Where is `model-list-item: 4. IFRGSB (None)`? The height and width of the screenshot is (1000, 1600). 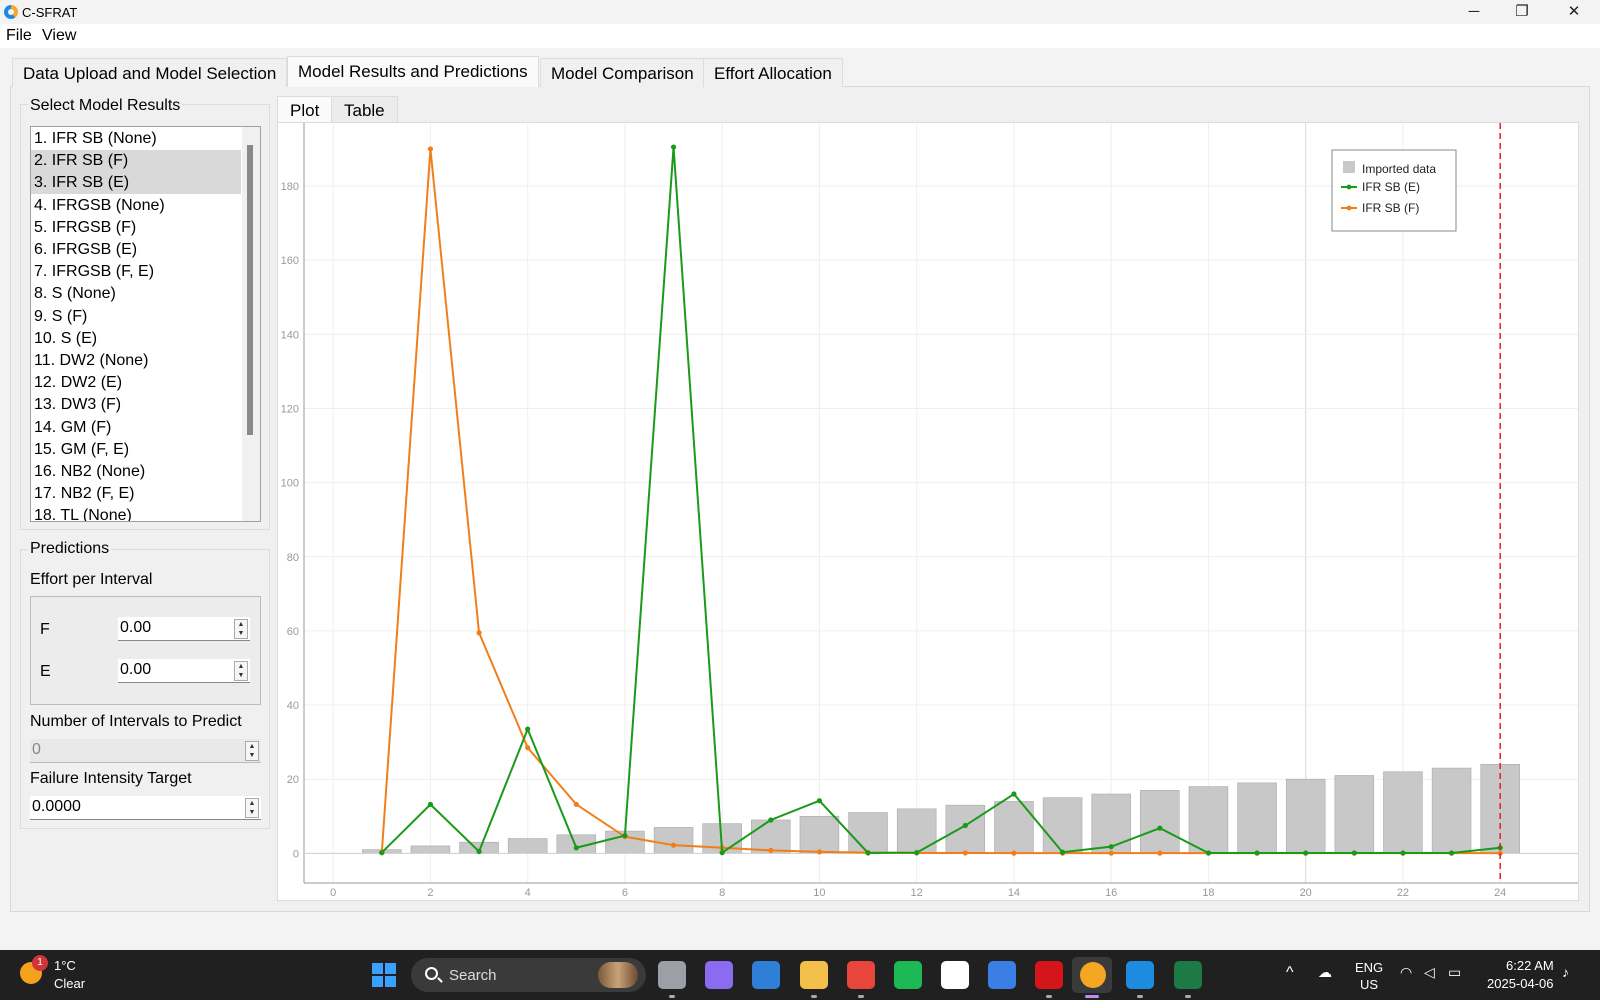 model-list-item: 4. IFRGSB (None) is located at coordinates (99, 205).